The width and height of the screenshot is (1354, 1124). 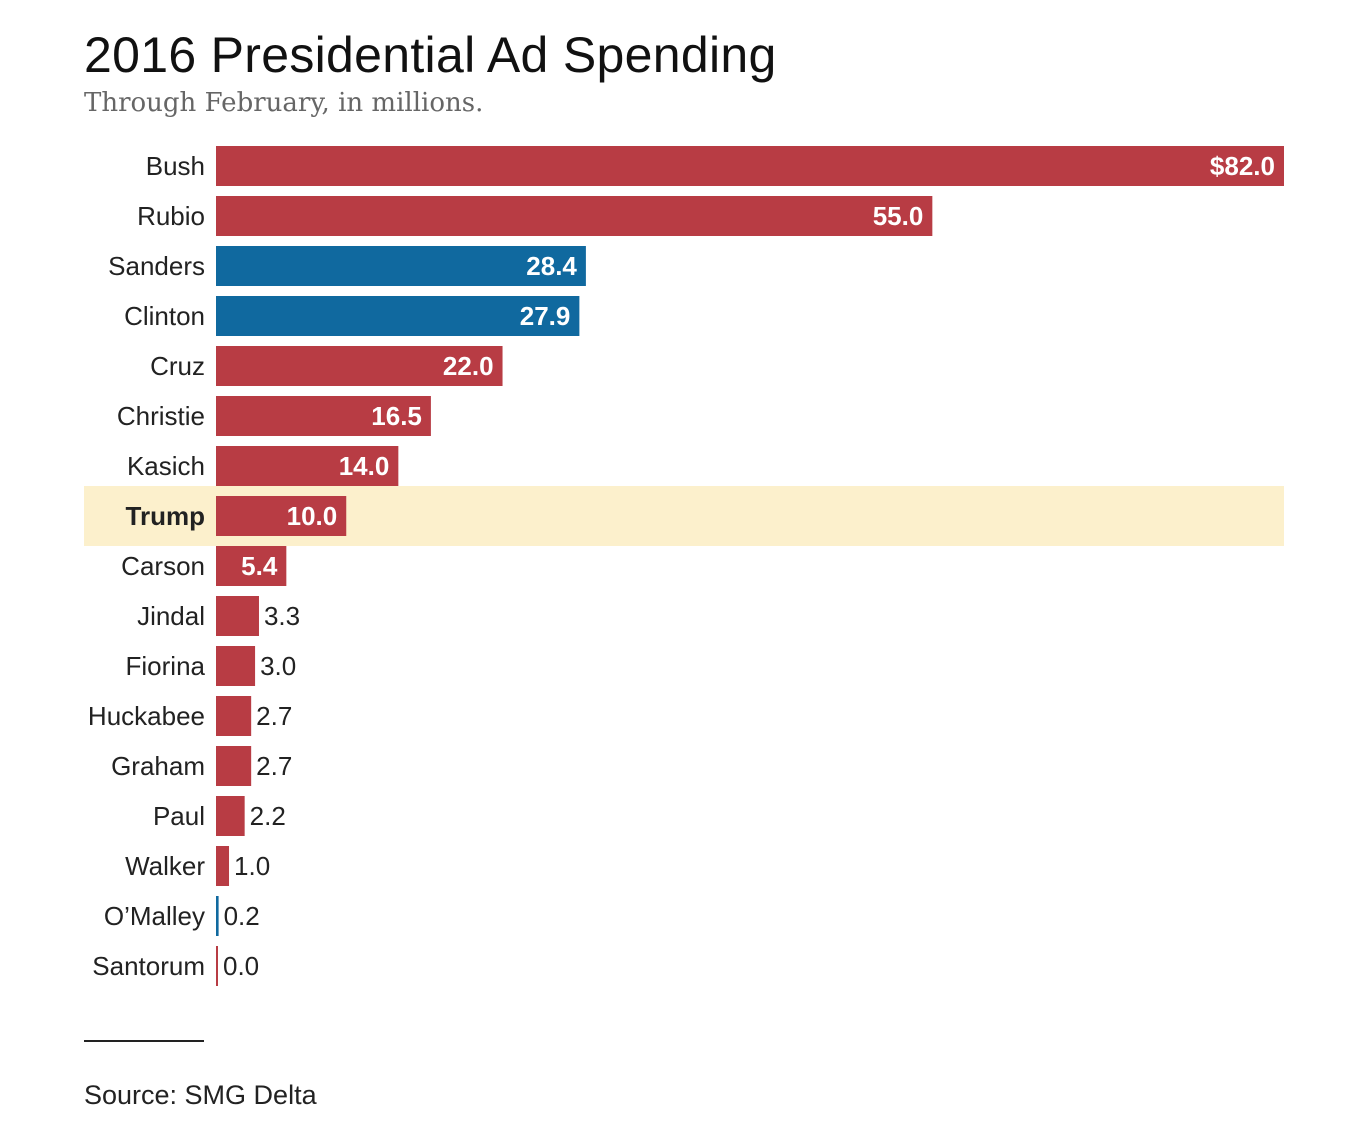 I want to click on category-label: Walker, so click(x=165, y=866).